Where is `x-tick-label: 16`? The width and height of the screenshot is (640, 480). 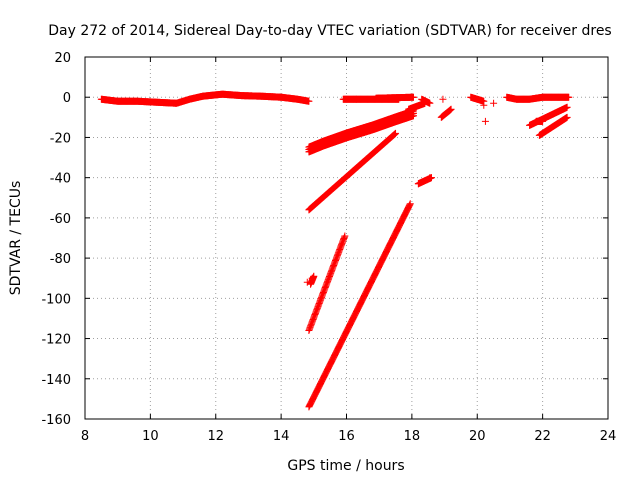 x-tick-label: 16 is located at coordinates (346, 436).